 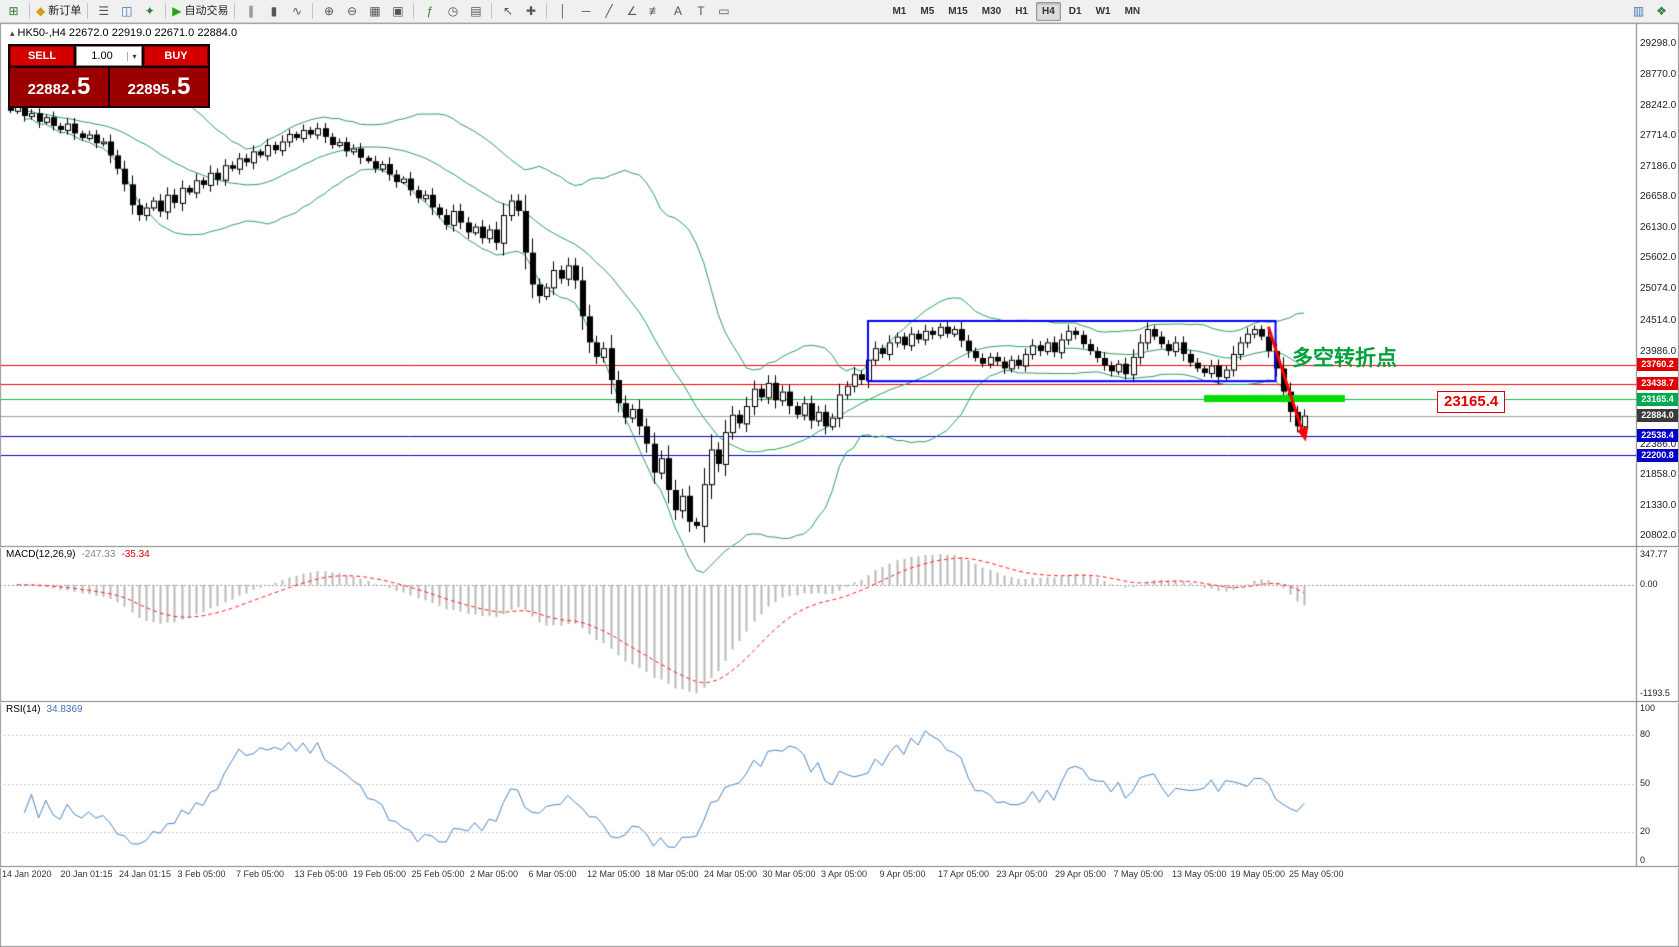 What do you see at coordinates (1658, 105) in the screenshot?
I see `price-axis-label: 28242.0` at bounding box center [1658, 105].